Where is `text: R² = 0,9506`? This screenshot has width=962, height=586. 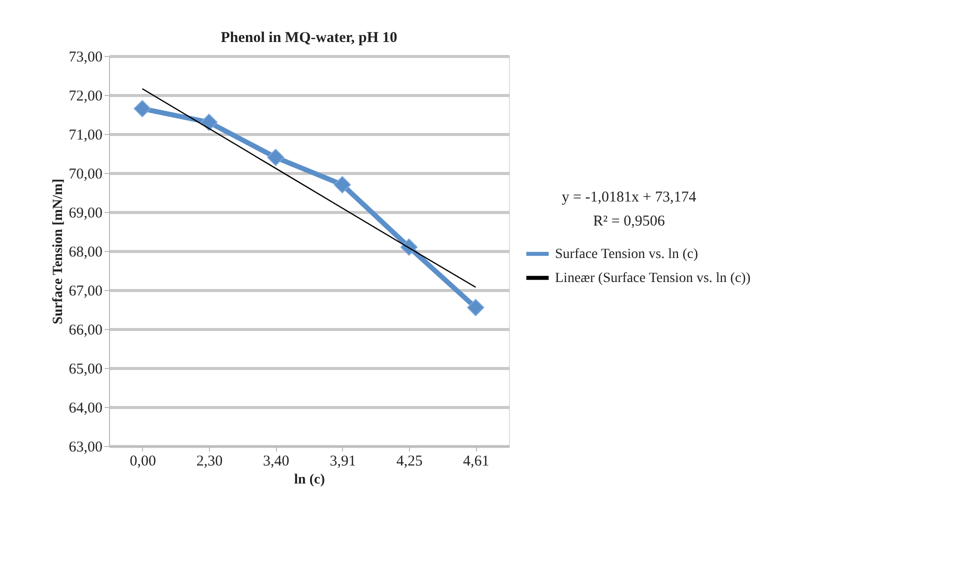
text: R² = 0,9506 is located at coordinates (629, 221).